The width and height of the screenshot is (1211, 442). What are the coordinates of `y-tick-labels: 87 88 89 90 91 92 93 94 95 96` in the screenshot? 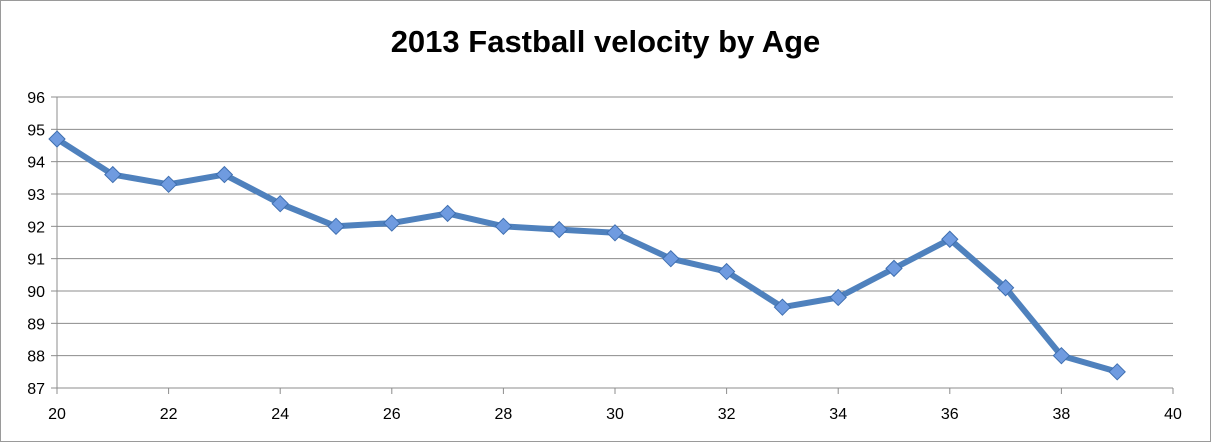 It's located at (36, 244).